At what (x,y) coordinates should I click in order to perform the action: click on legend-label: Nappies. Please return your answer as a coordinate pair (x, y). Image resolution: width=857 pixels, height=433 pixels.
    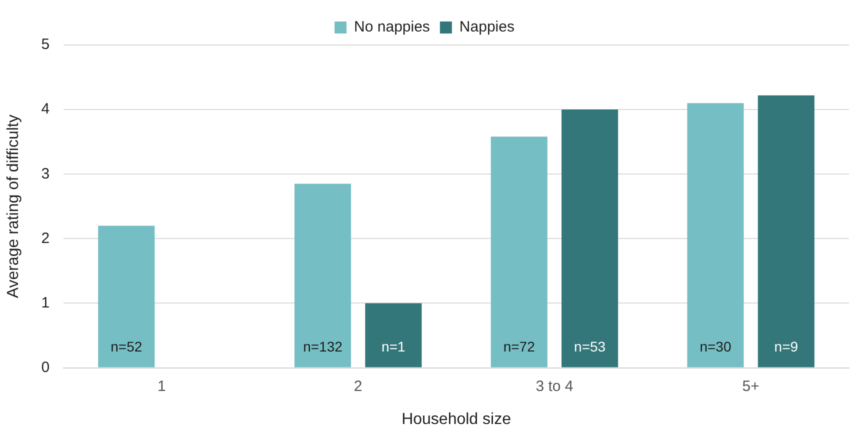
    Looking at the image, I should click on (486, 27).